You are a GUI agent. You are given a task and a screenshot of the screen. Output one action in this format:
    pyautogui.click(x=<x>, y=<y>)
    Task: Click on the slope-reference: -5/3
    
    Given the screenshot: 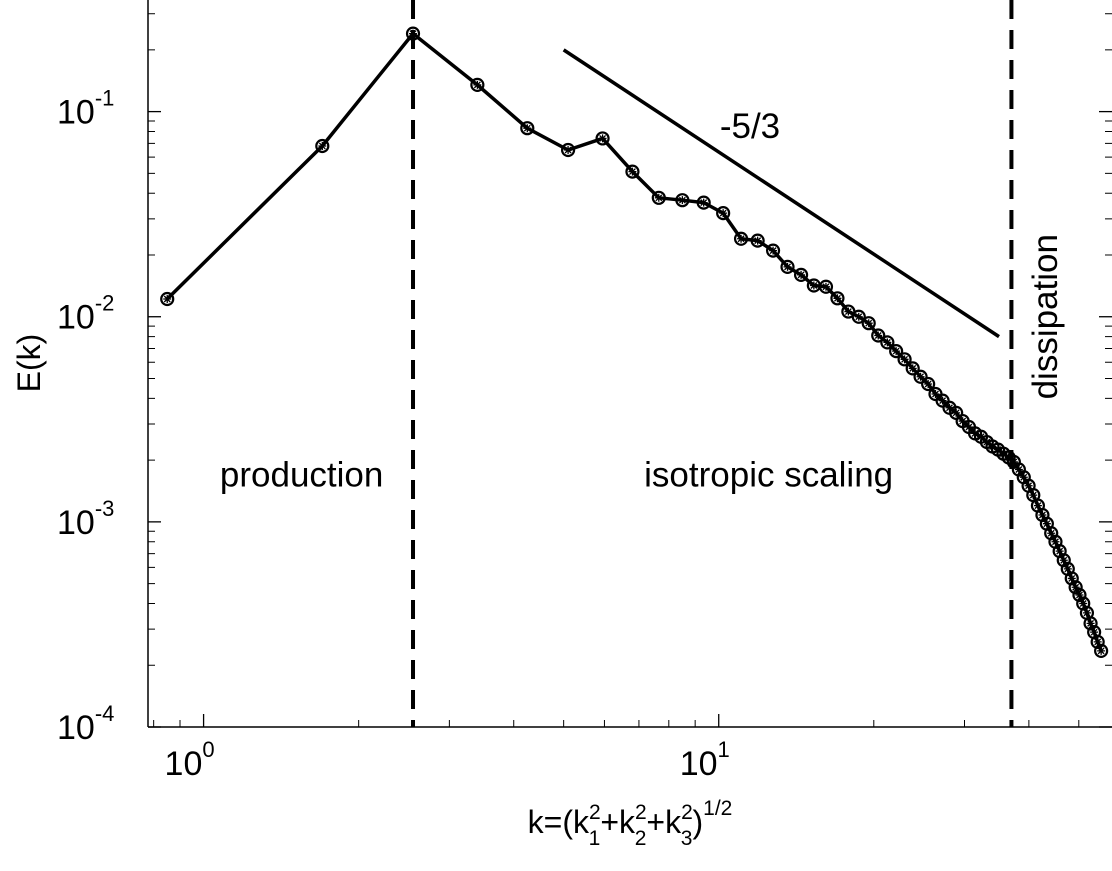 What is the action you would take?
    pyautogui.click(x=781, y=193)
    